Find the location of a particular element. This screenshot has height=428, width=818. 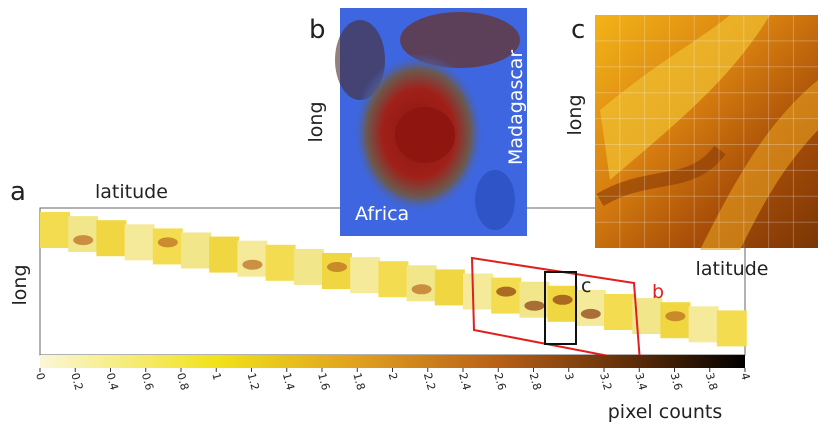

panel-label: b is located at coordinates (317, 30).